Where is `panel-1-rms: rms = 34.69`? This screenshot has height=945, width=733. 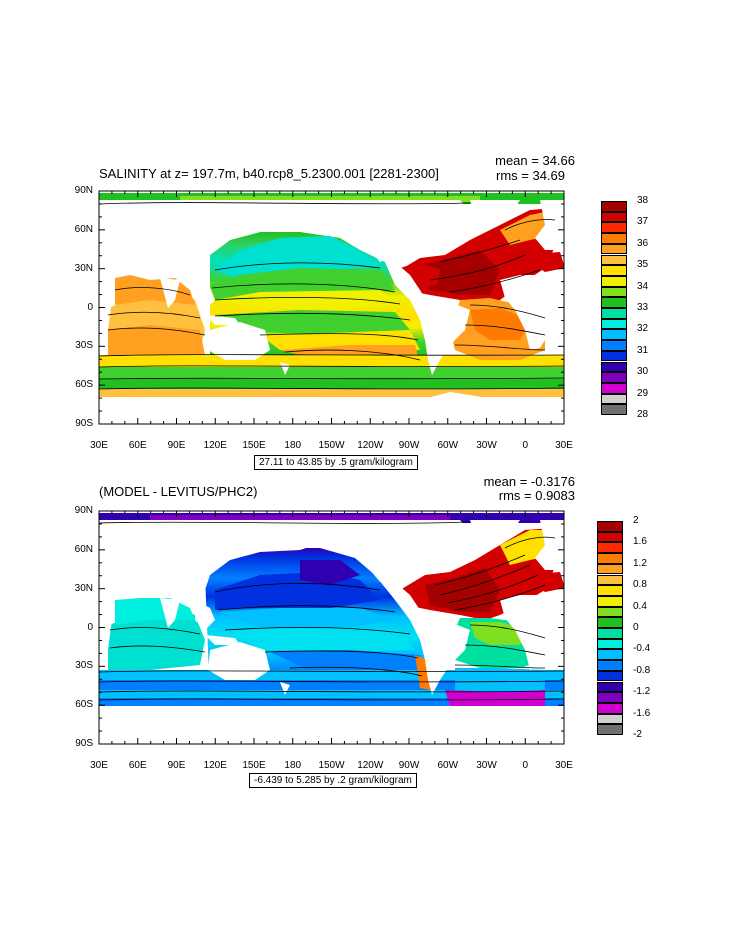
panel-1-rms: rms = 34.69 is located at coordinates (530, 175).